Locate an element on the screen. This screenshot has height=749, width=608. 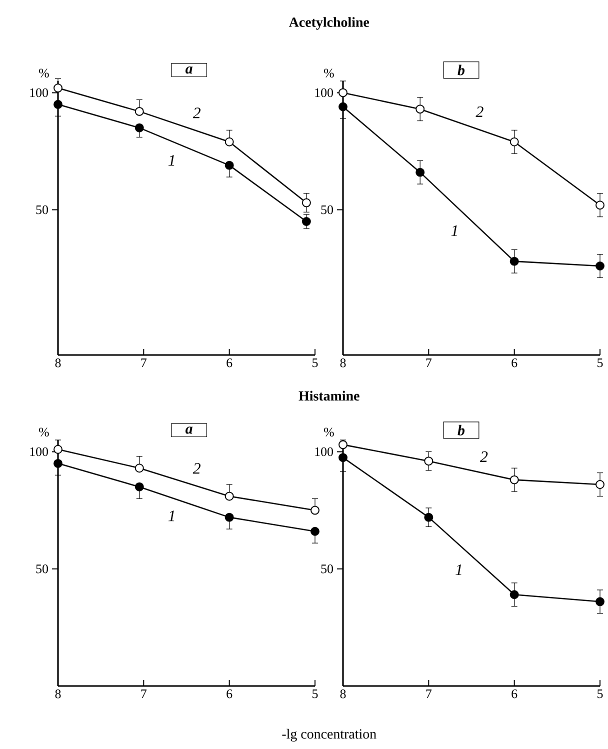
chart-title: Histamine is located at coordinates (329, 395).